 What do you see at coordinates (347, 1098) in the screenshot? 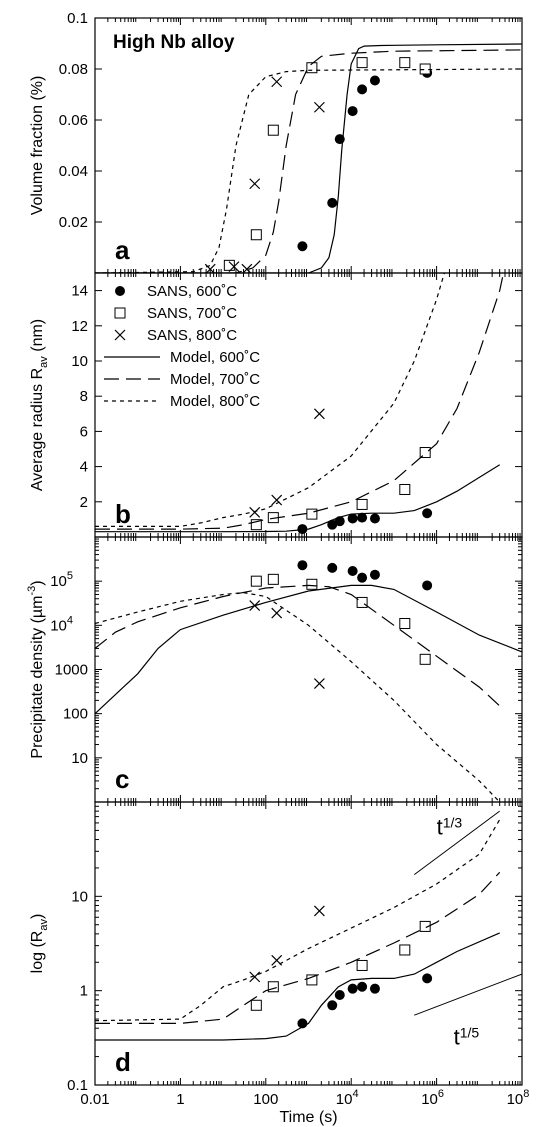
I see `x-tick-label: 10⁴` at bounding box center [347, 1098].